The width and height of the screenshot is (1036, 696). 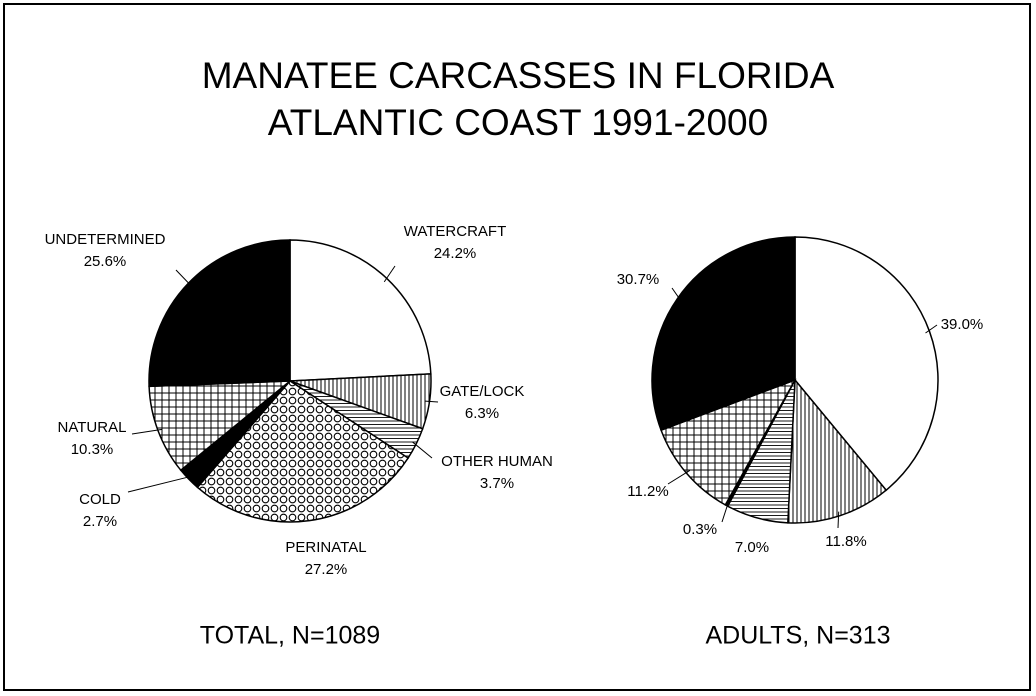 I want to click on value-label: 27.2%, so click(x=326, y=569).